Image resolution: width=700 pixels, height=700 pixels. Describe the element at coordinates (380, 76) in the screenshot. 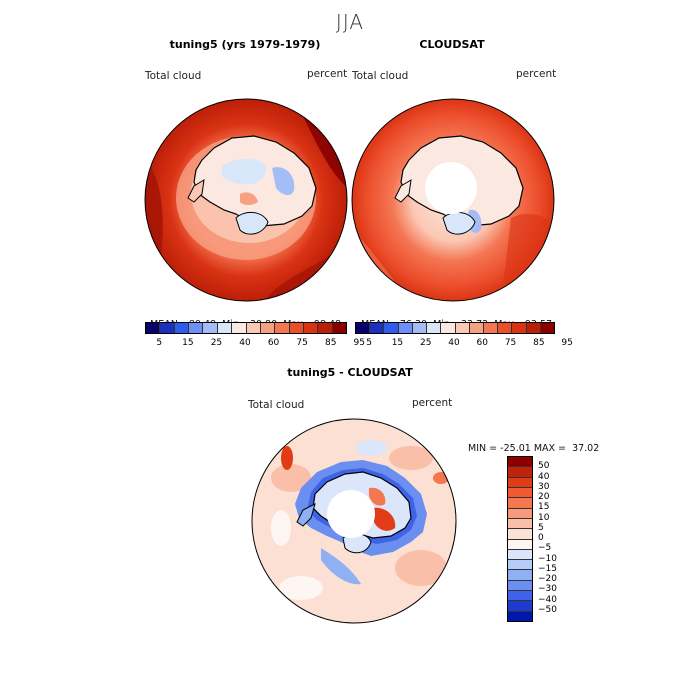

I see `panel2-variable: Total cloud` at that location.